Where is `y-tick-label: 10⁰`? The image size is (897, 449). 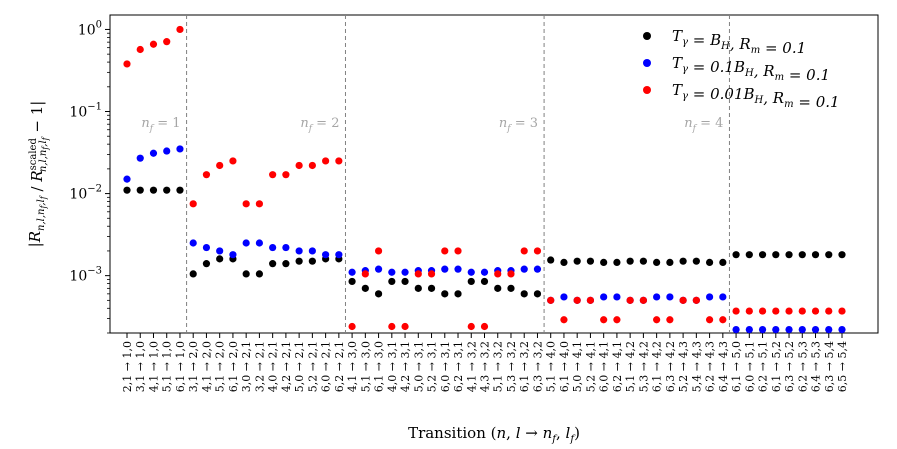 y-tick-label: 10⁰ is located at coordinates (90, 28).